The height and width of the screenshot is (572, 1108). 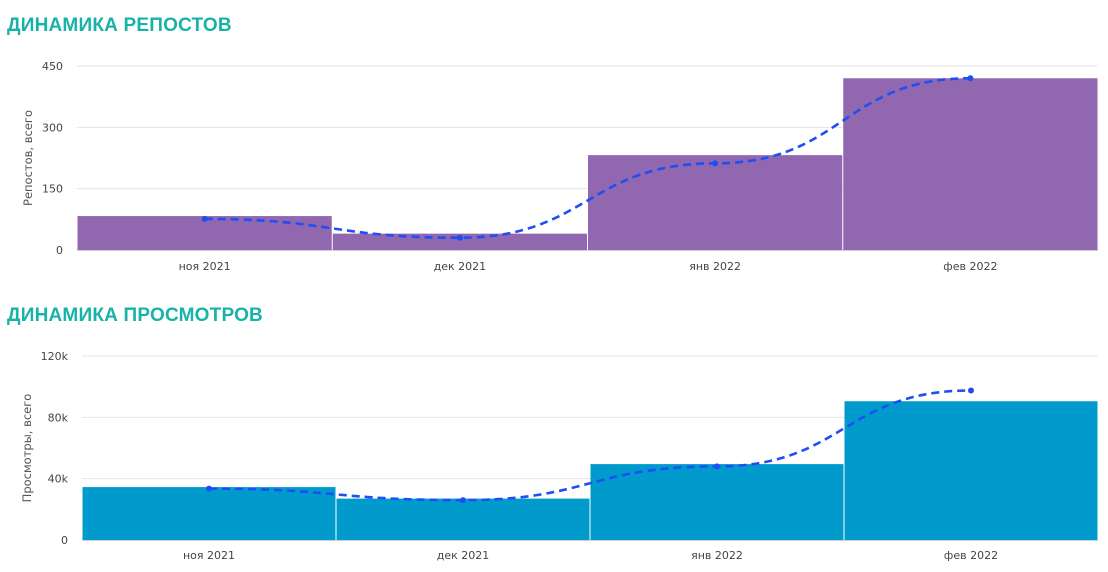 What do you see at coordinates (52, 189) in the screenshot?
I see `reposts-y-tick-label: 150` at bounding box center [52, 189].